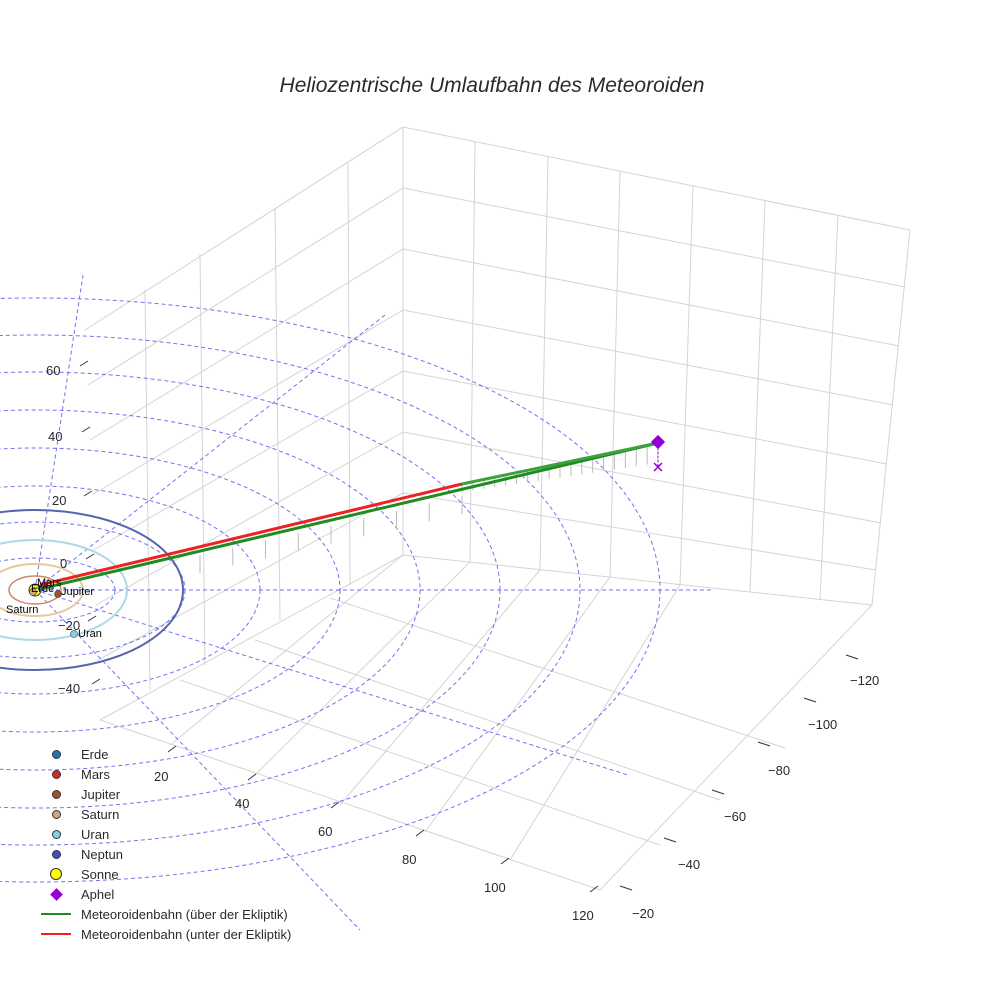  Describe the element at coordinates (689, 864) in the screenshot. I see `y-tick-label: −40` at that location.